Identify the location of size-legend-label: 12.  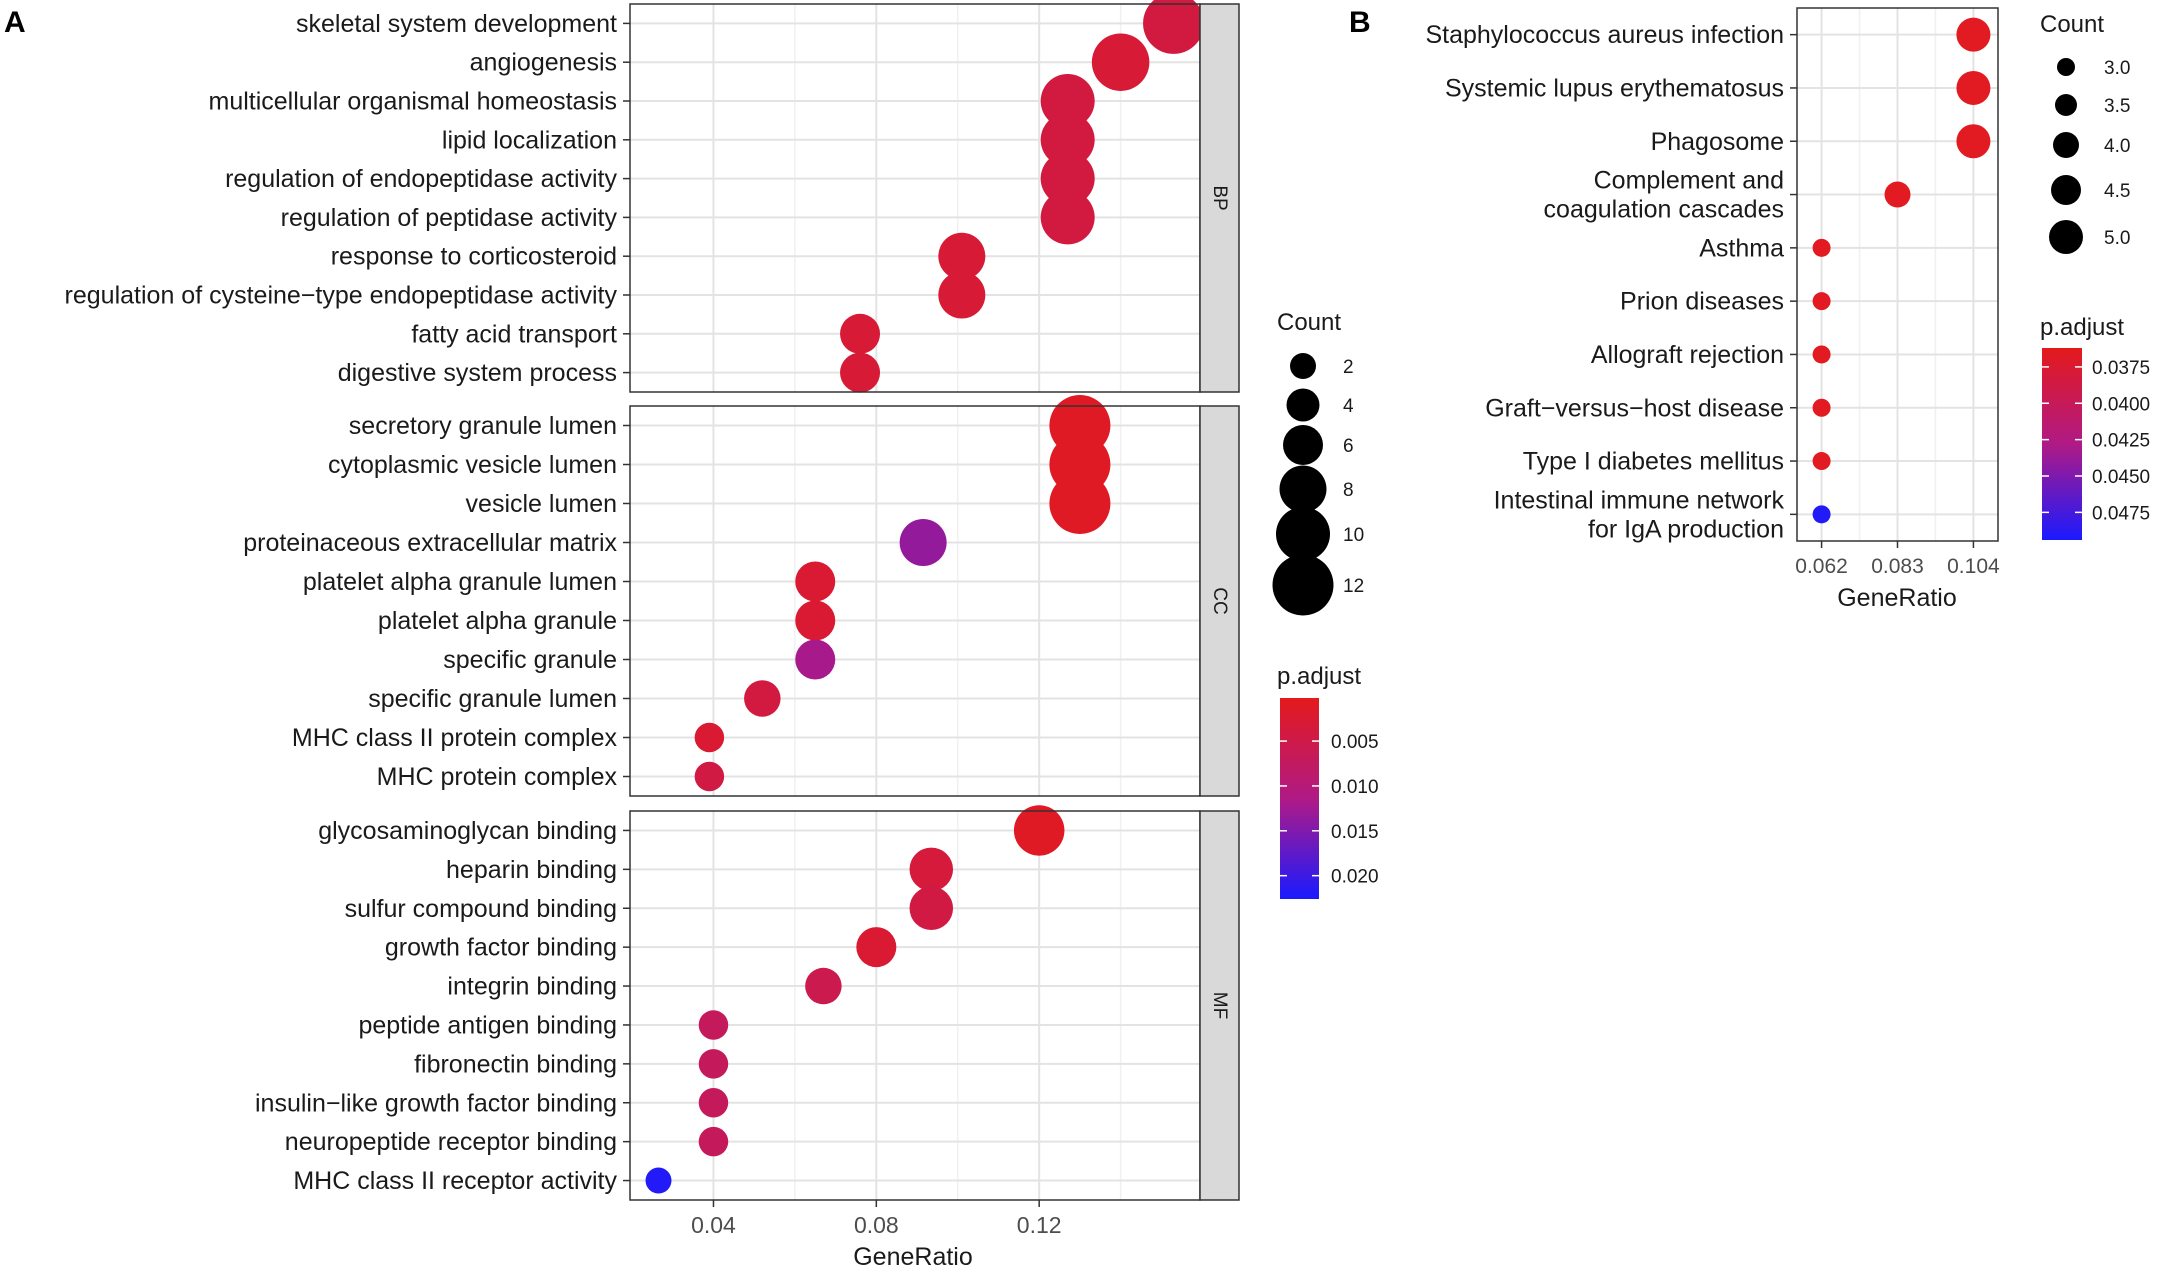
(1353, 586).